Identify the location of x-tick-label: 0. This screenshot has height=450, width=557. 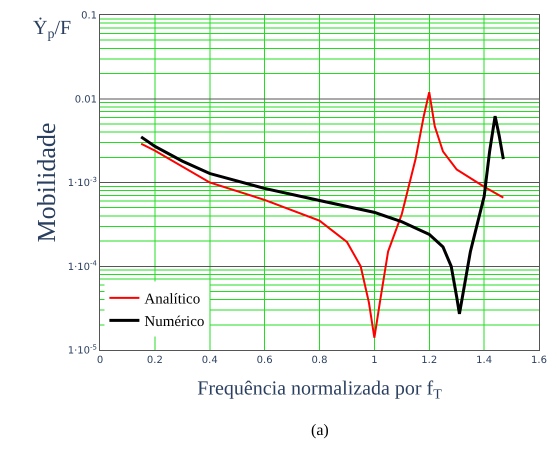
(100, 360).